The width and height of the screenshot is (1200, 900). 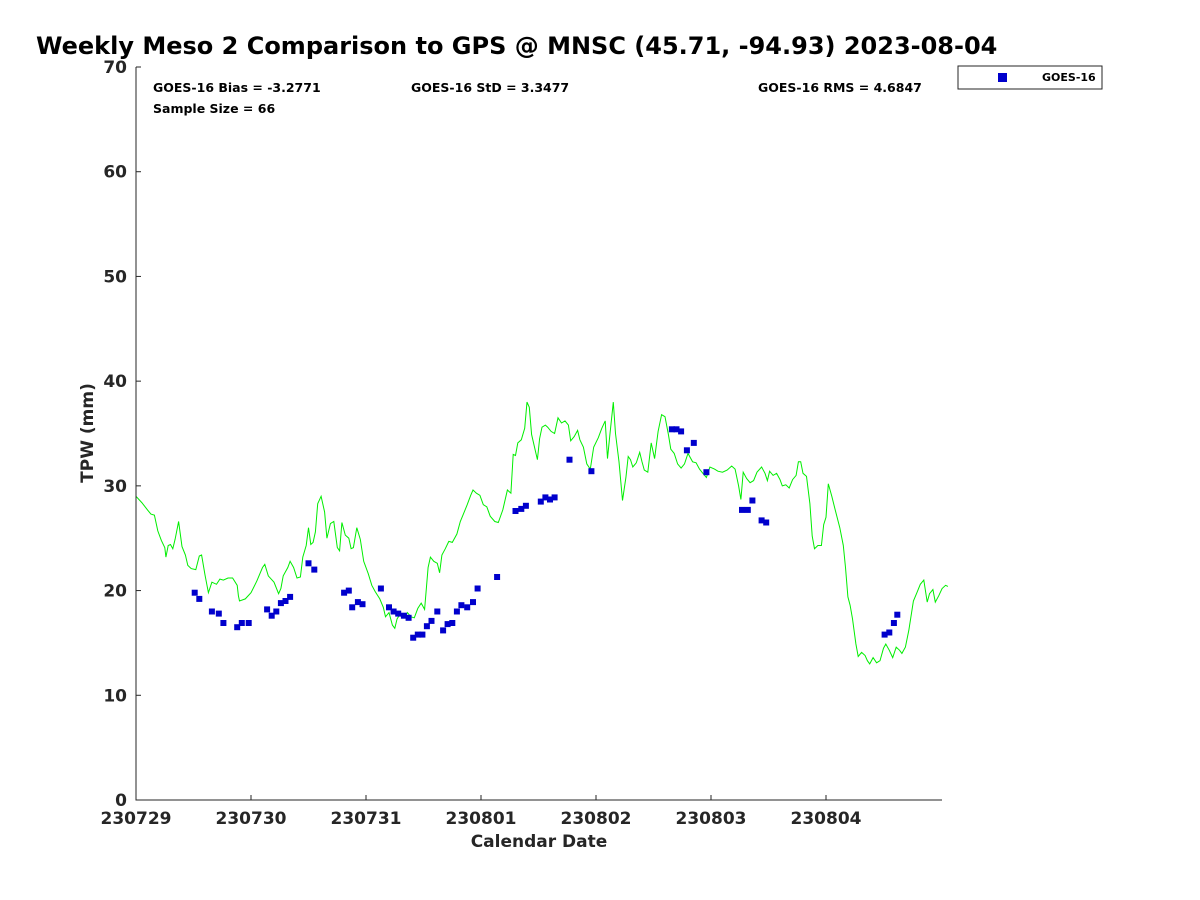 I want to click on legend-marker, so click(x=1002, y=77).